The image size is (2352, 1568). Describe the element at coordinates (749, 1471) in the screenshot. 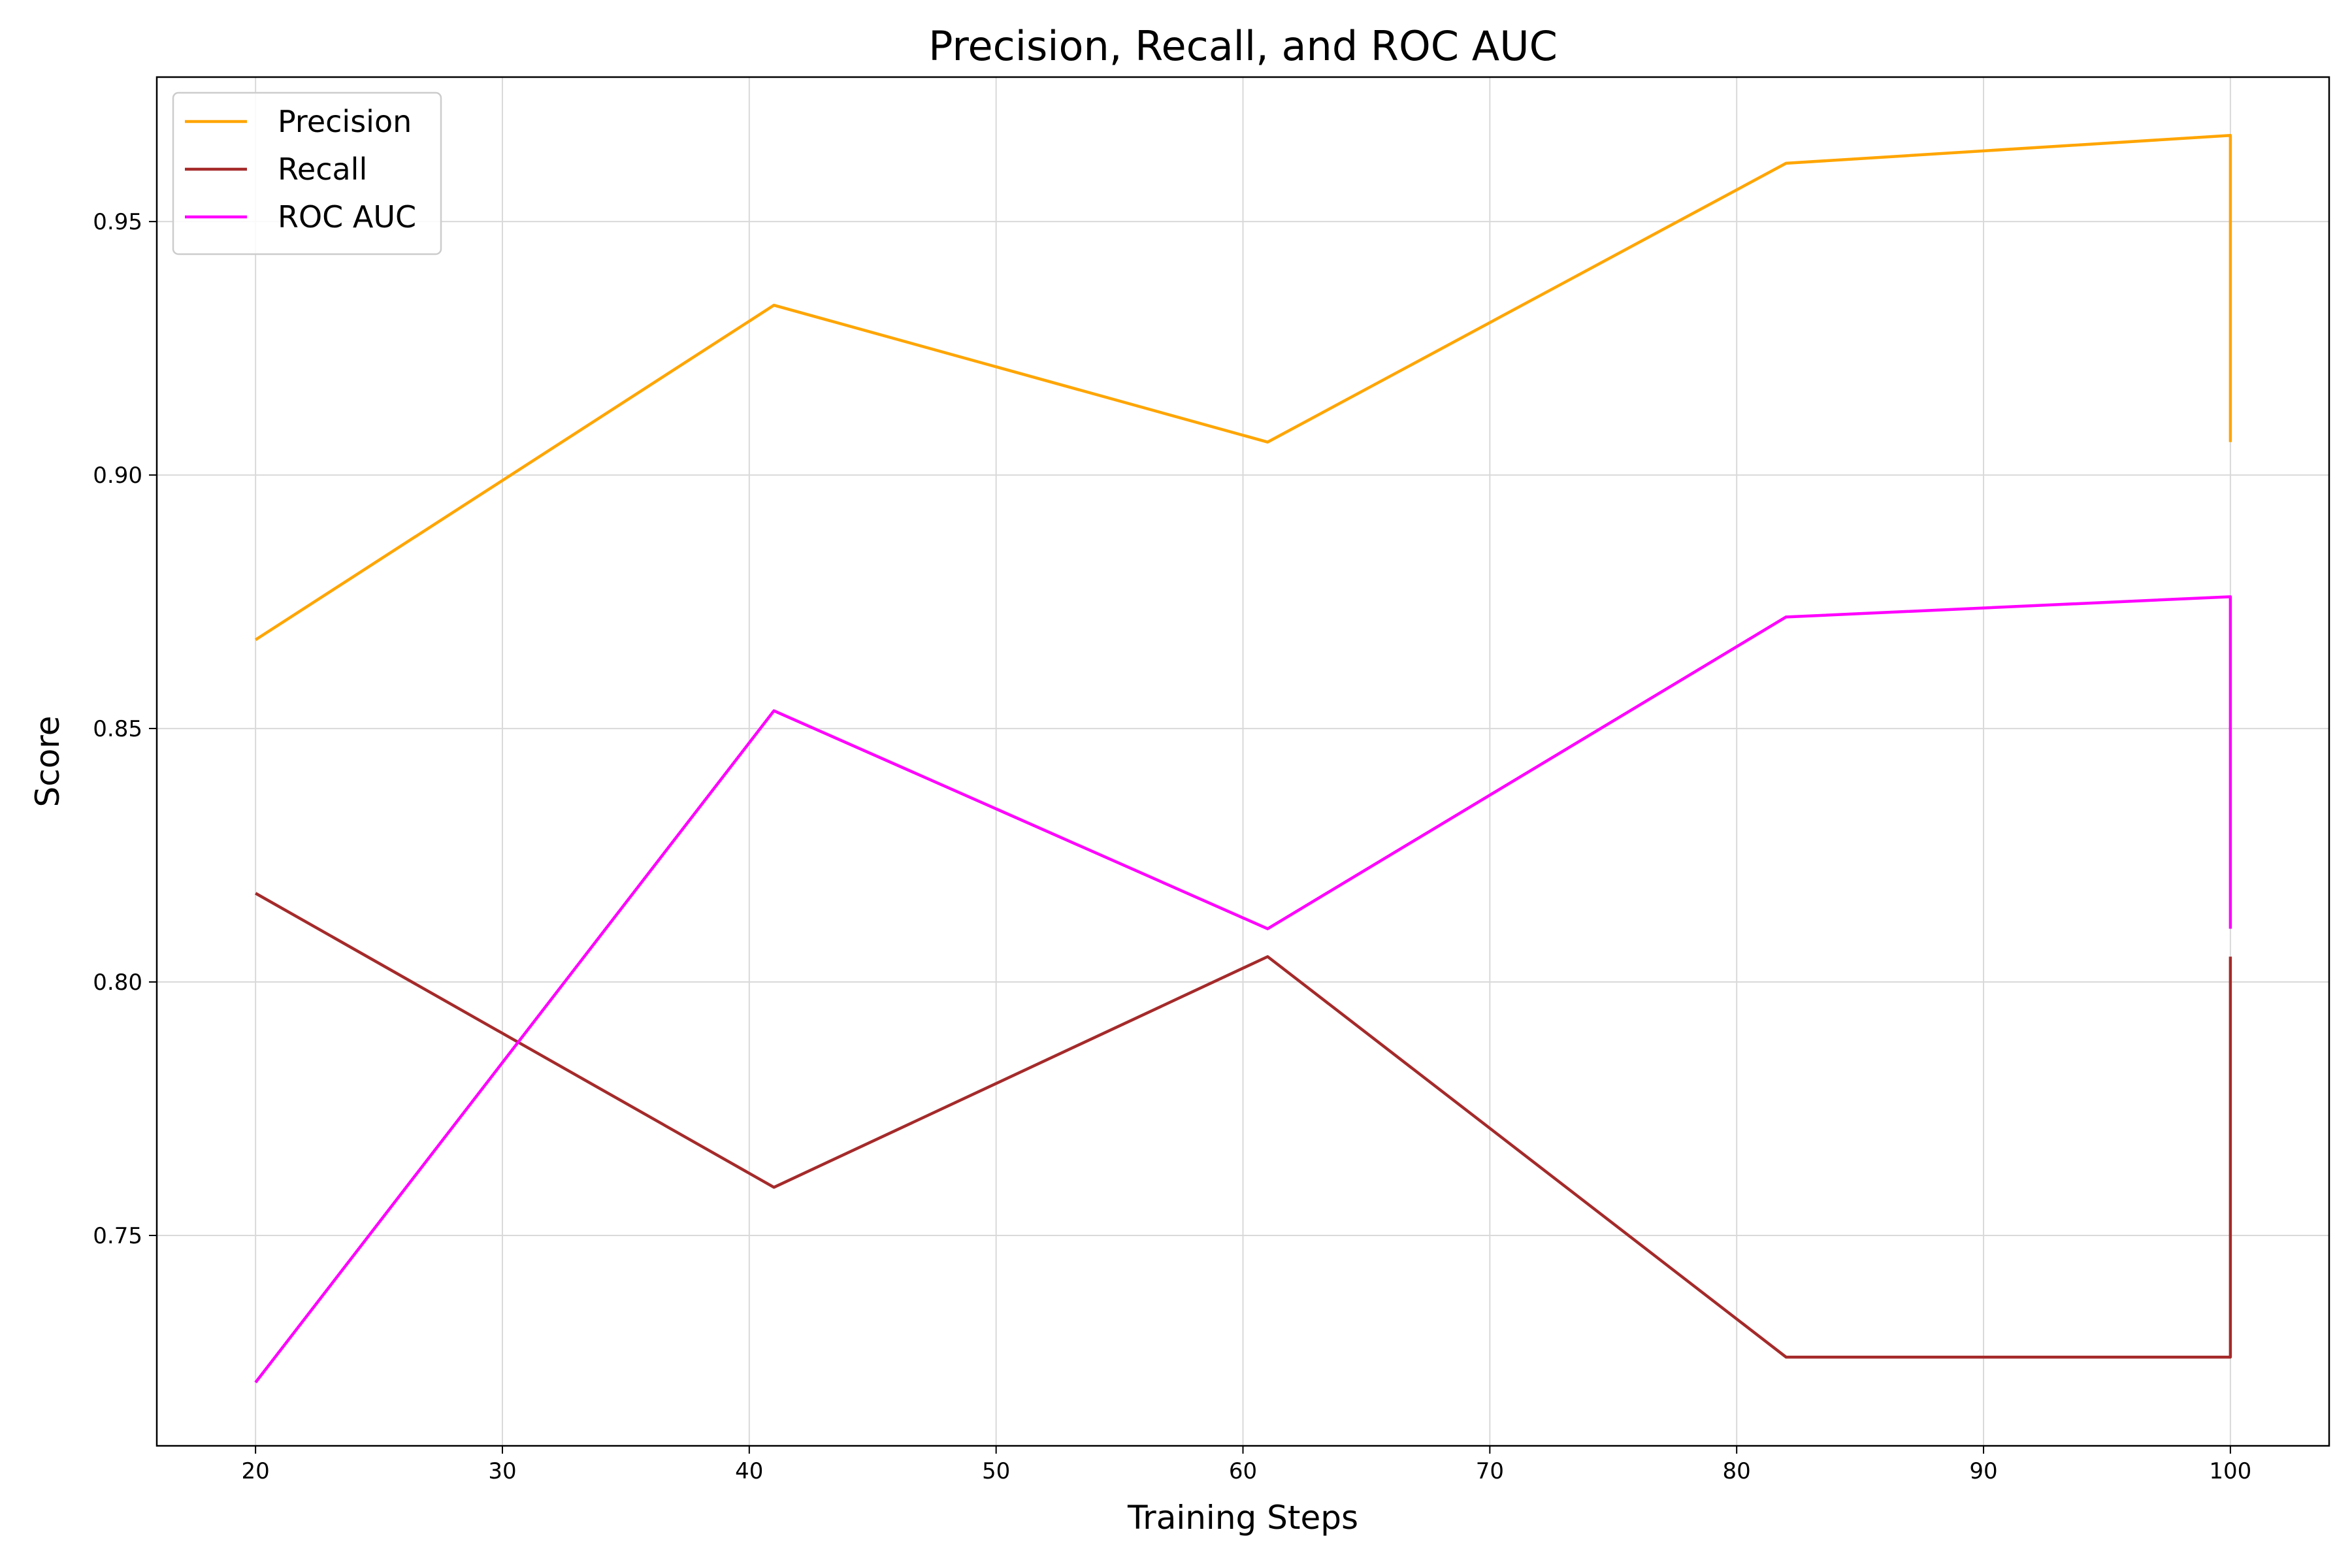

I see `x-tick-label: 40` at that location.